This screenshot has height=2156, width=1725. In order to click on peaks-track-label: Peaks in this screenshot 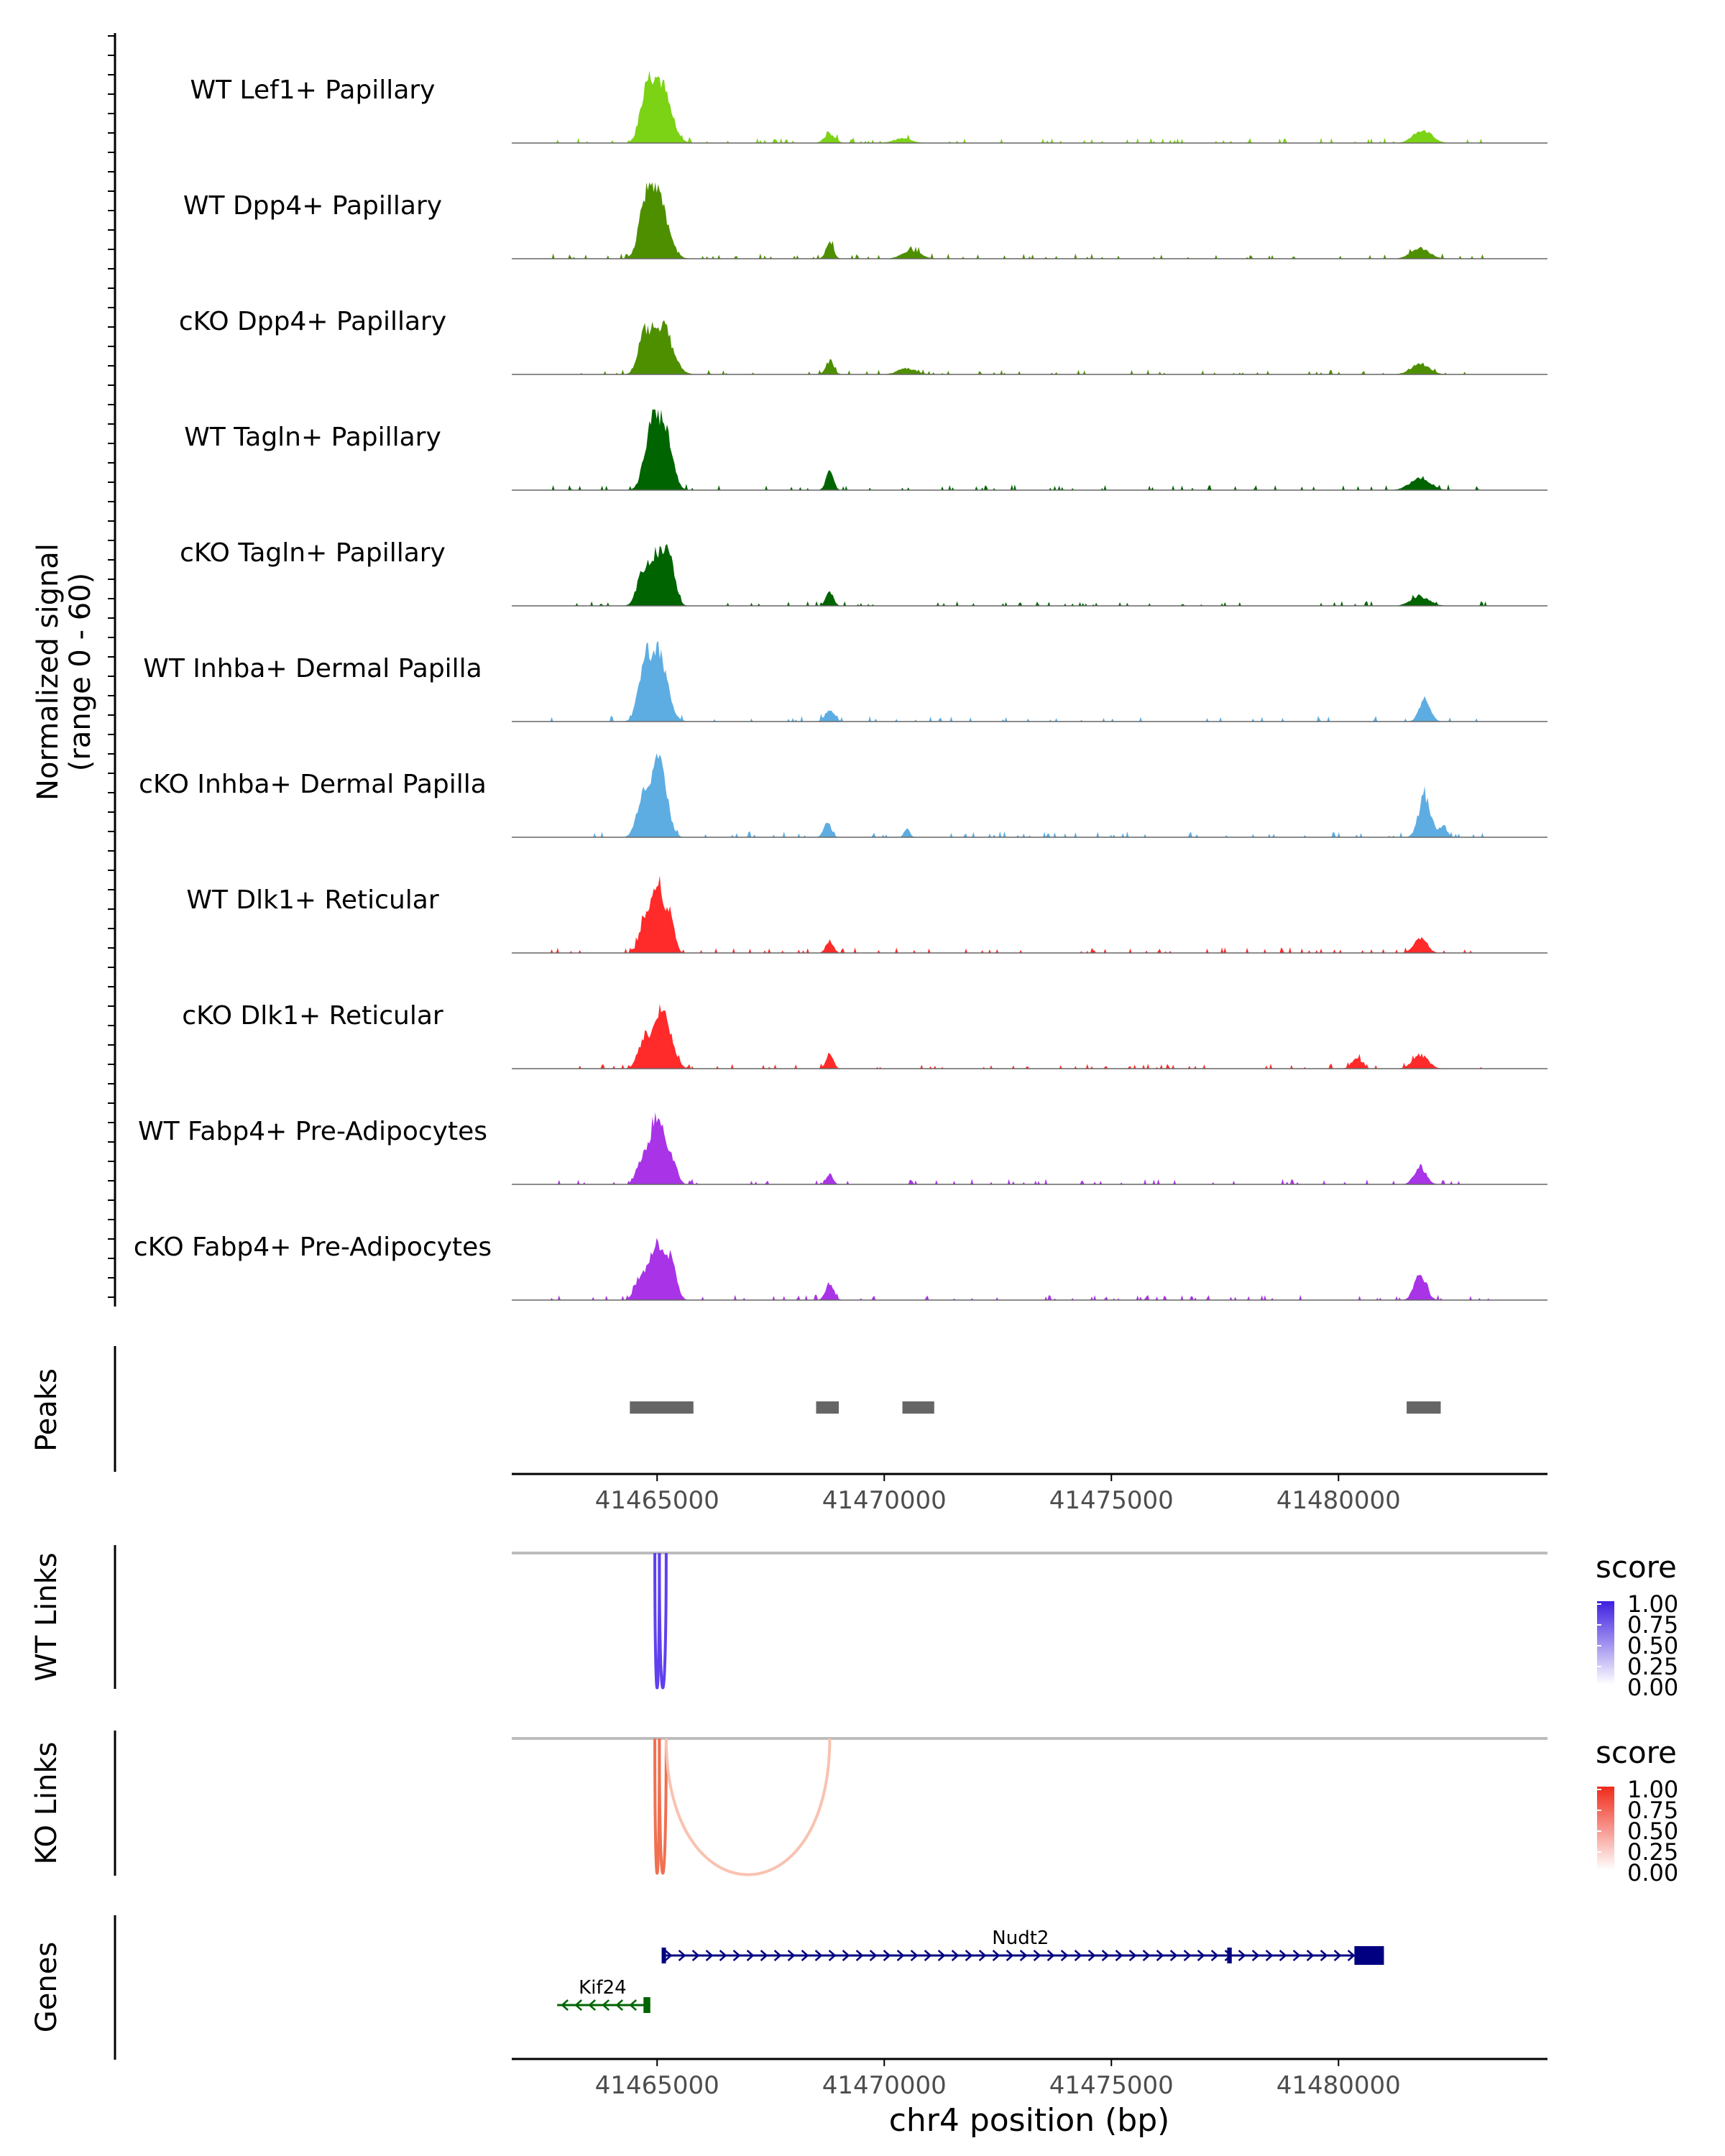, I will do `click(46, 1410)`.